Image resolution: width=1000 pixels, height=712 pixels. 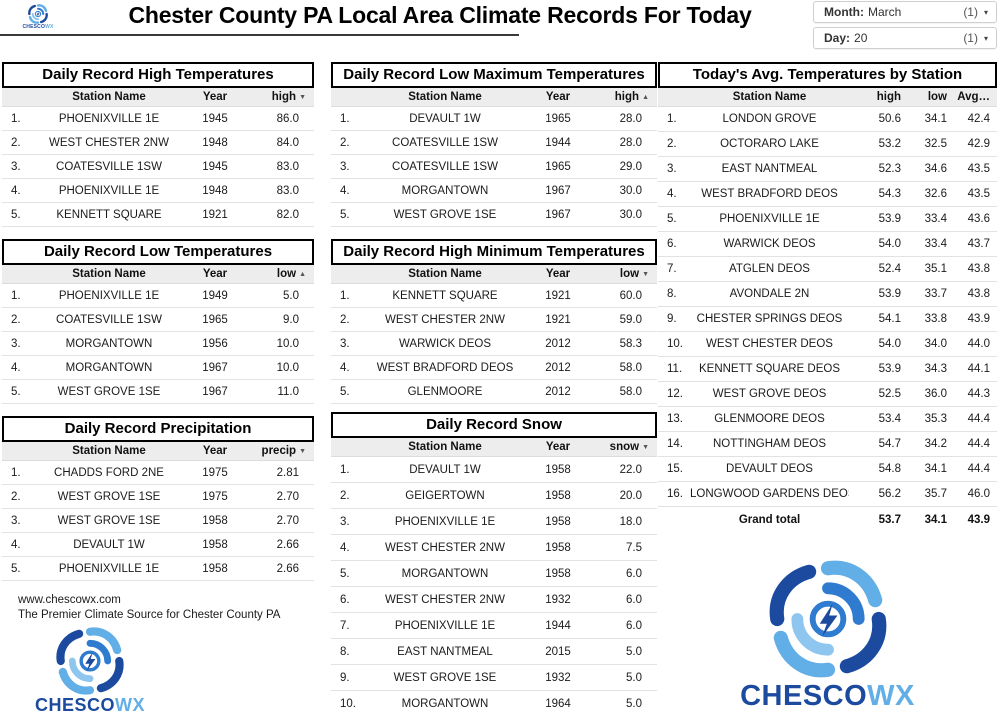 What do you see at coordinates (978, 494) in the screenshot?
I see `row-avg: 46.0` at bounding box center [978, 494].